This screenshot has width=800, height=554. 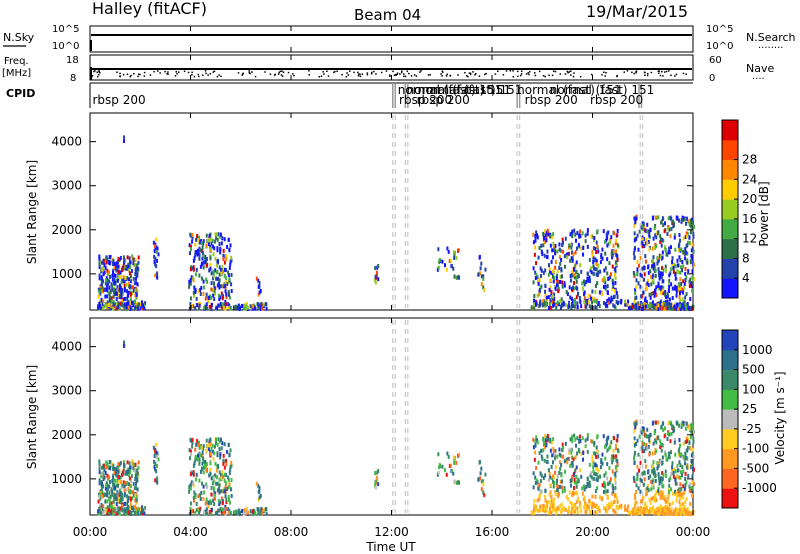 I want to click on x-axis-label: Time UT, so click(x=390, y=547).